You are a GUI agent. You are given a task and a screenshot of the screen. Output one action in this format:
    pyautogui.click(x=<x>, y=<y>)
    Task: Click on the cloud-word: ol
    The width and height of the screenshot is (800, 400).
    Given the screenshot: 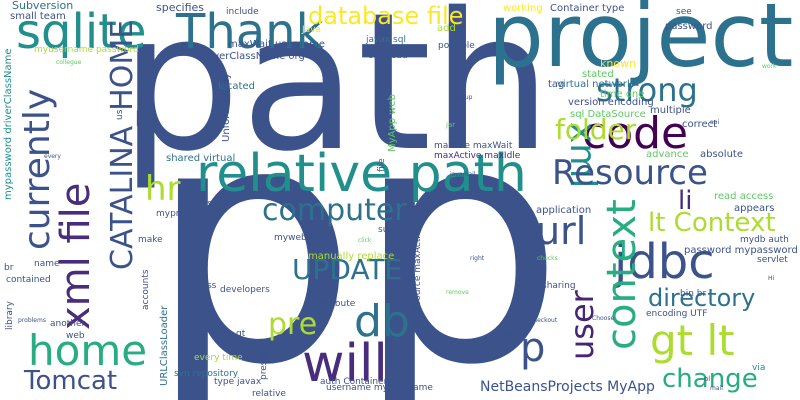 What is the action you would take?
    pyautogui.click(x=707, y=379)
    